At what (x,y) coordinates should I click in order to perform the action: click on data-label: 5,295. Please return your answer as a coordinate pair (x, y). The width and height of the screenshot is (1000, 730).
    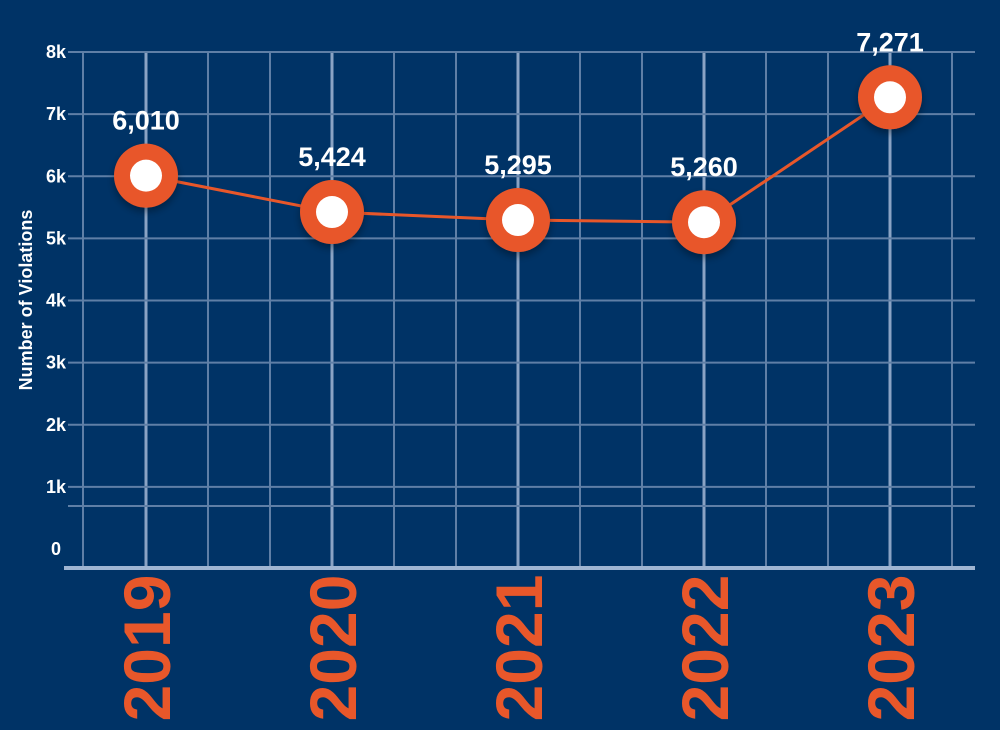
    Looking at the image, I should click on (518, 165).